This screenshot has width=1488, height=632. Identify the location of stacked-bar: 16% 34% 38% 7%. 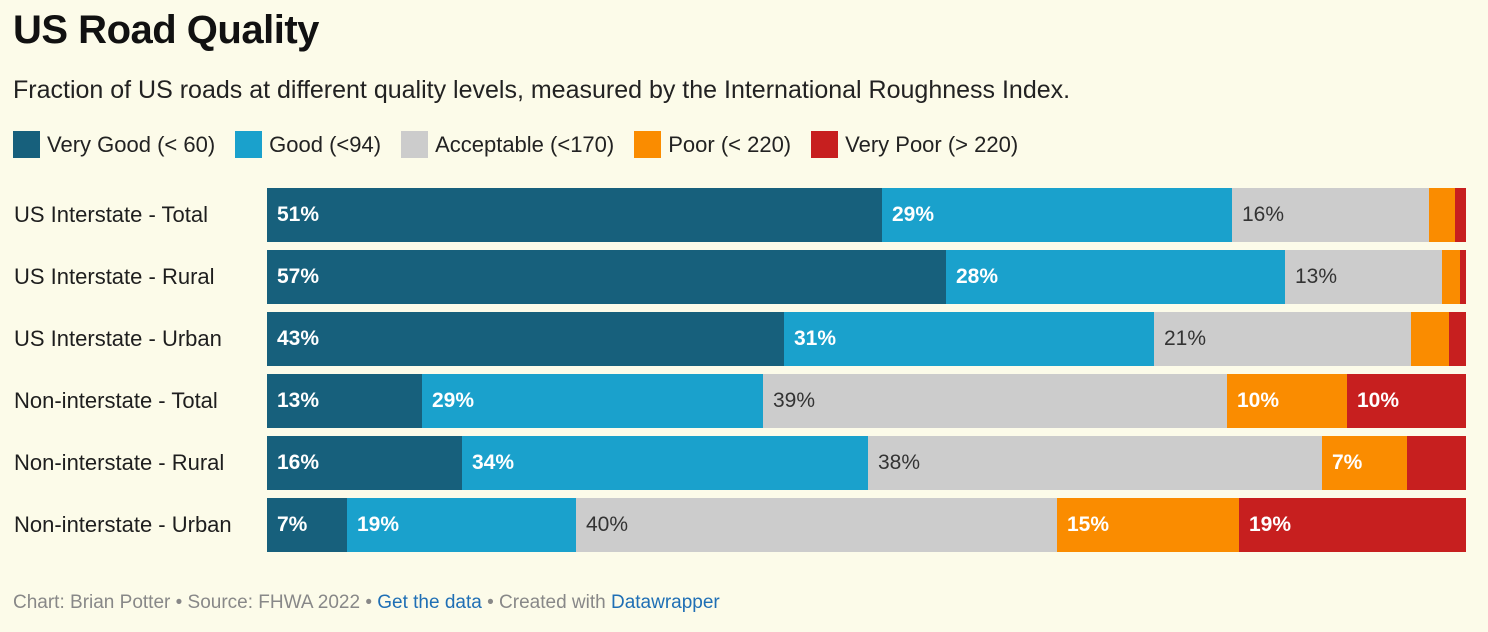
(866, 463).